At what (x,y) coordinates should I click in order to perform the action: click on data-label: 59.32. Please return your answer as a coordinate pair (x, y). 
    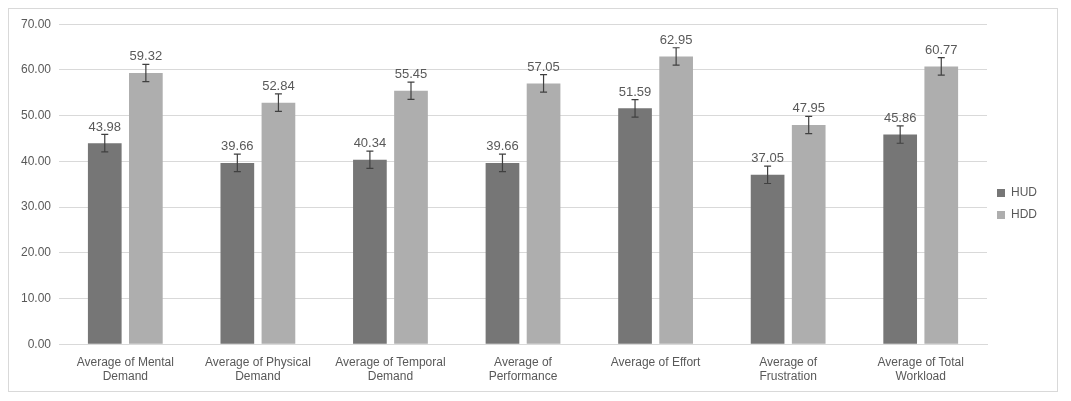
    Looking at the image, I should click on (146, 56).